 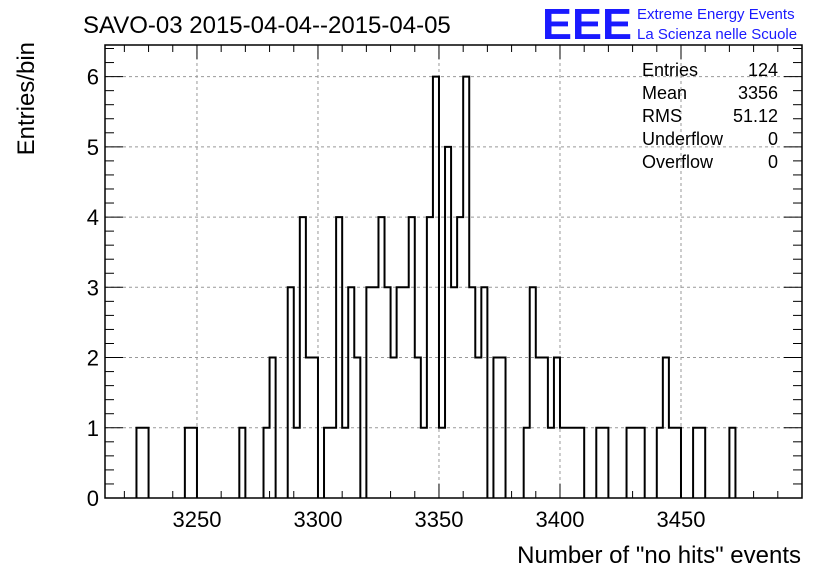 What do you see at coordinates (93, 77) in the screenshot?
I see `y-tick-label: 6` at bounding box center [93, 77].